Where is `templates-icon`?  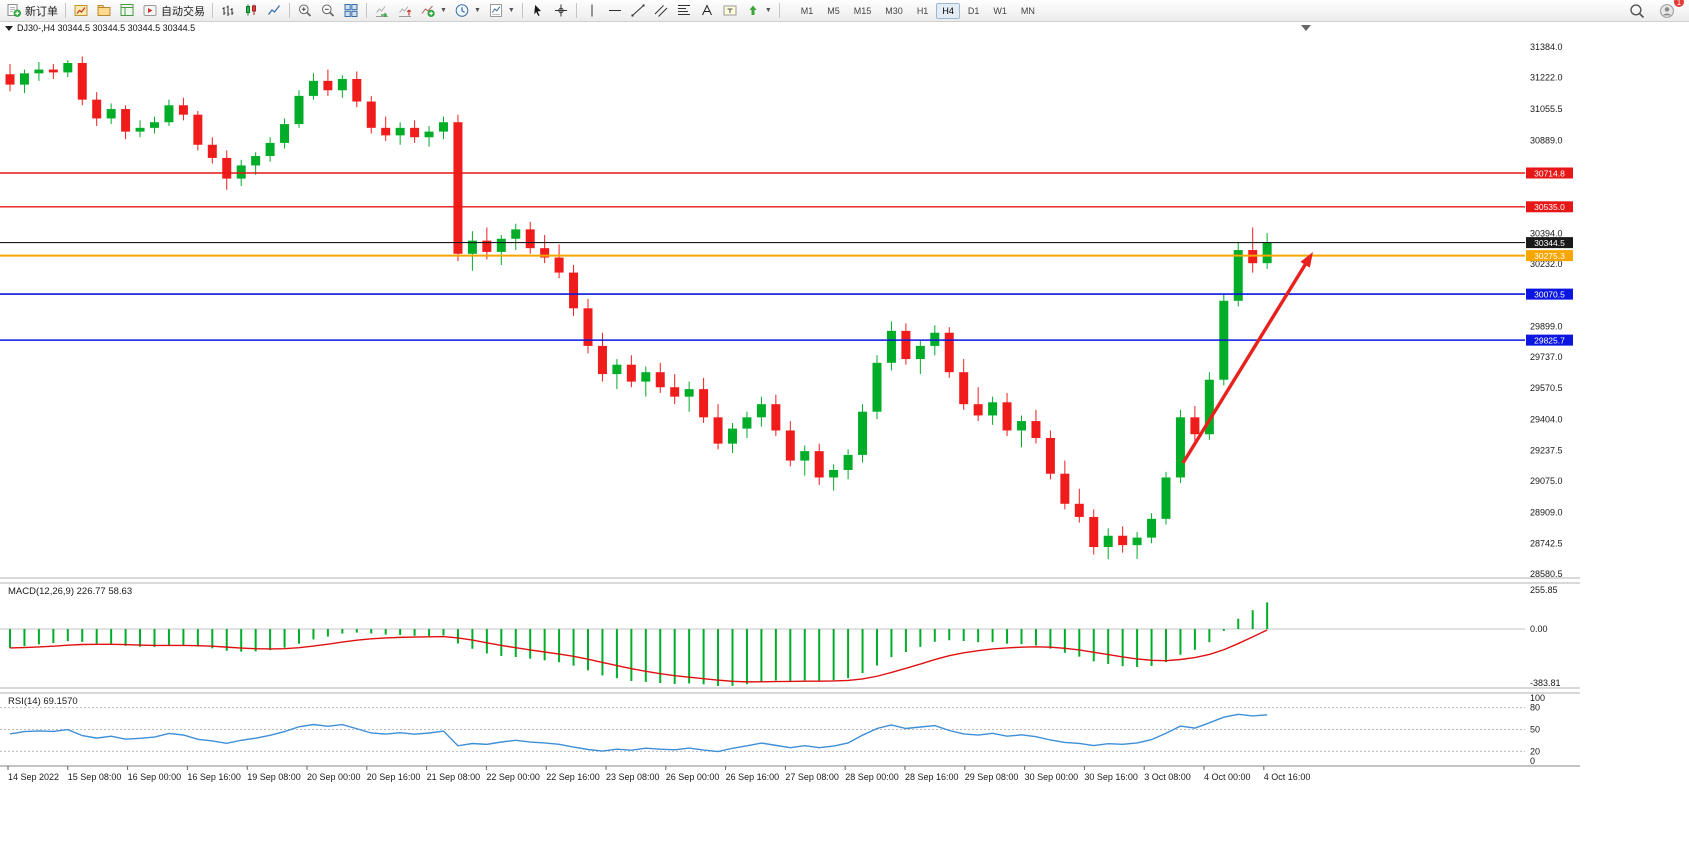
templates-icon is located at coordinates (495, 10).